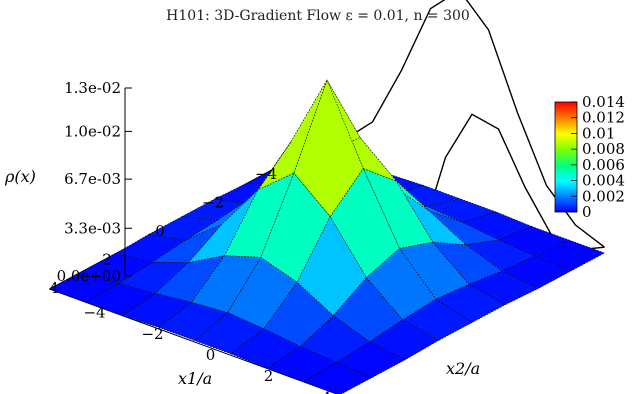 The width and height of the screenshot is (636, 394). Describe the element at coordinates (89, 276) in the screenshot. I see `z-tick-label: 0.0e+00` at that location.